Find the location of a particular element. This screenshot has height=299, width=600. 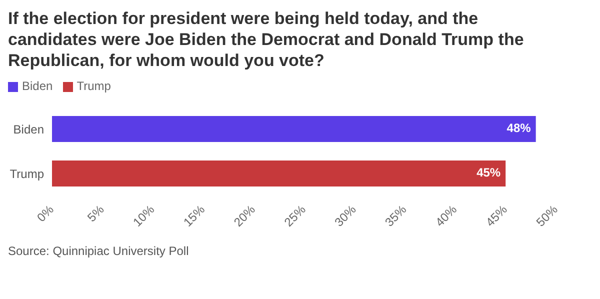

legend-label: Trump is located at coordinates (93, 86).